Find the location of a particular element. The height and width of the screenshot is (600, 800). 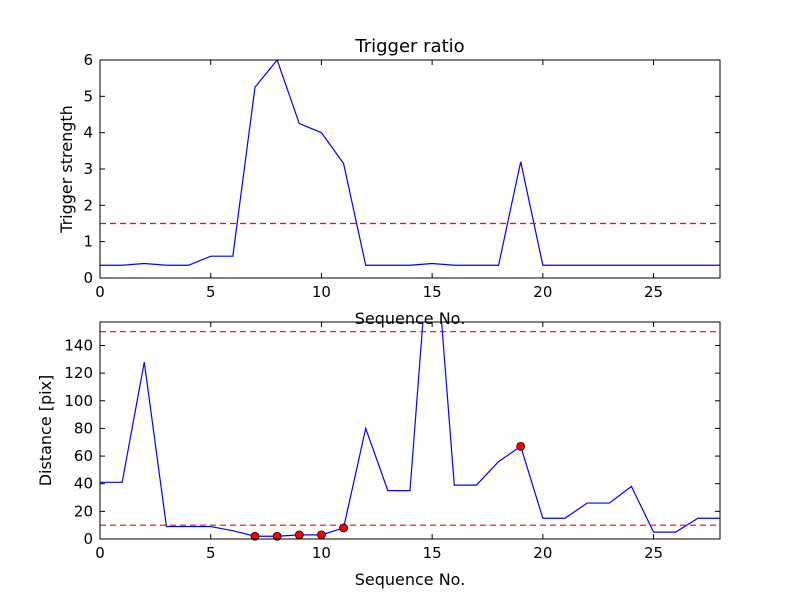

panel1-x-tick-label-4: 20 is located at coordinates (542, 292).